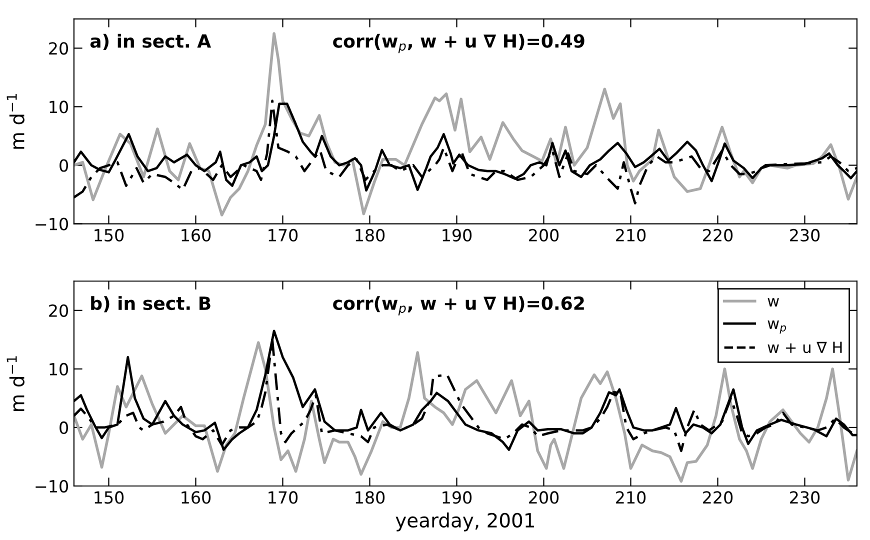 The image size is (870, 540). Describe the element at coordinates (458, 44) in the screenshot. I see `annotation: corr(w$_{p}$, w + u ∇ H)=0.49` at that location.